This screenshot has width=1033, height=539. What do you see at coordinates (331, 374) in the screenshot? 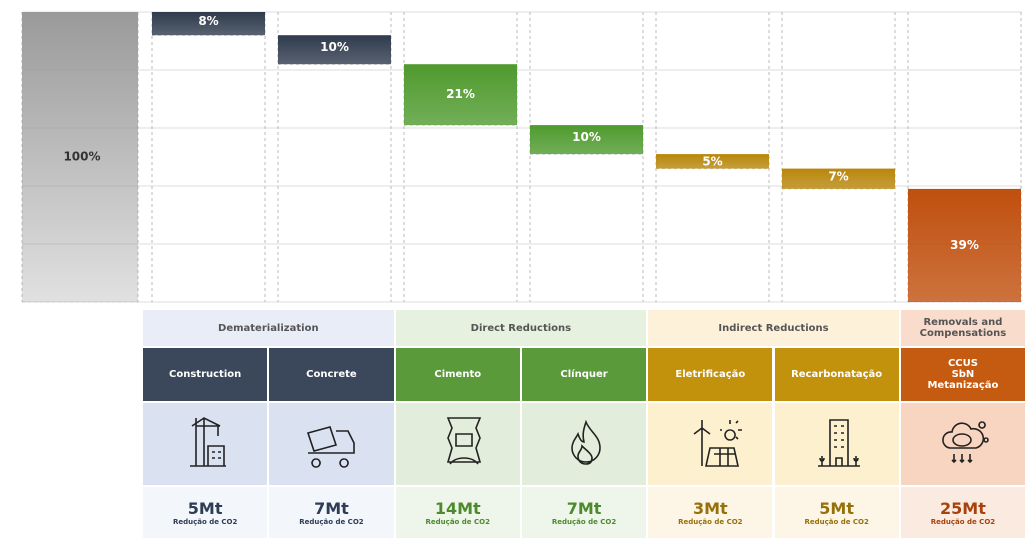
I see `column-name: Concrete` at bounding box center [331, 374].